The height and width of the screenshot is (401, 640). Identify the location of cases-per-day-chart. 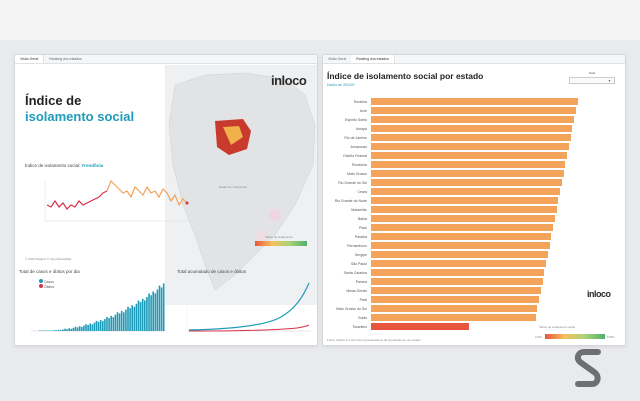
(94, 307).